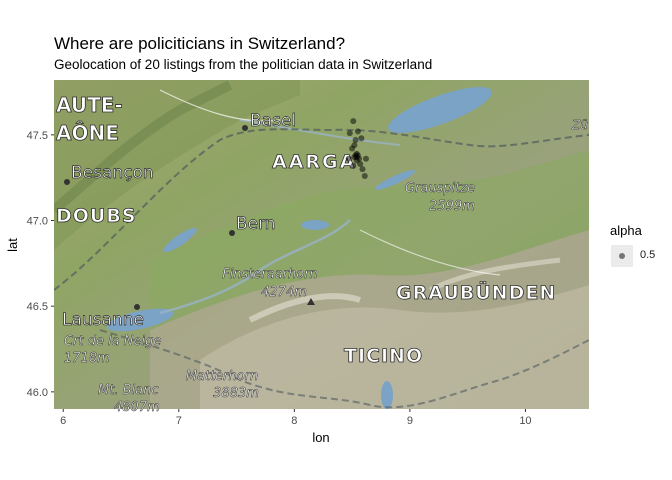 This screenshot has height=480, width=672. Describe the element at coordinates (37, 222) in the screenshot. I see `y-tick-label: 47.0` at that location.